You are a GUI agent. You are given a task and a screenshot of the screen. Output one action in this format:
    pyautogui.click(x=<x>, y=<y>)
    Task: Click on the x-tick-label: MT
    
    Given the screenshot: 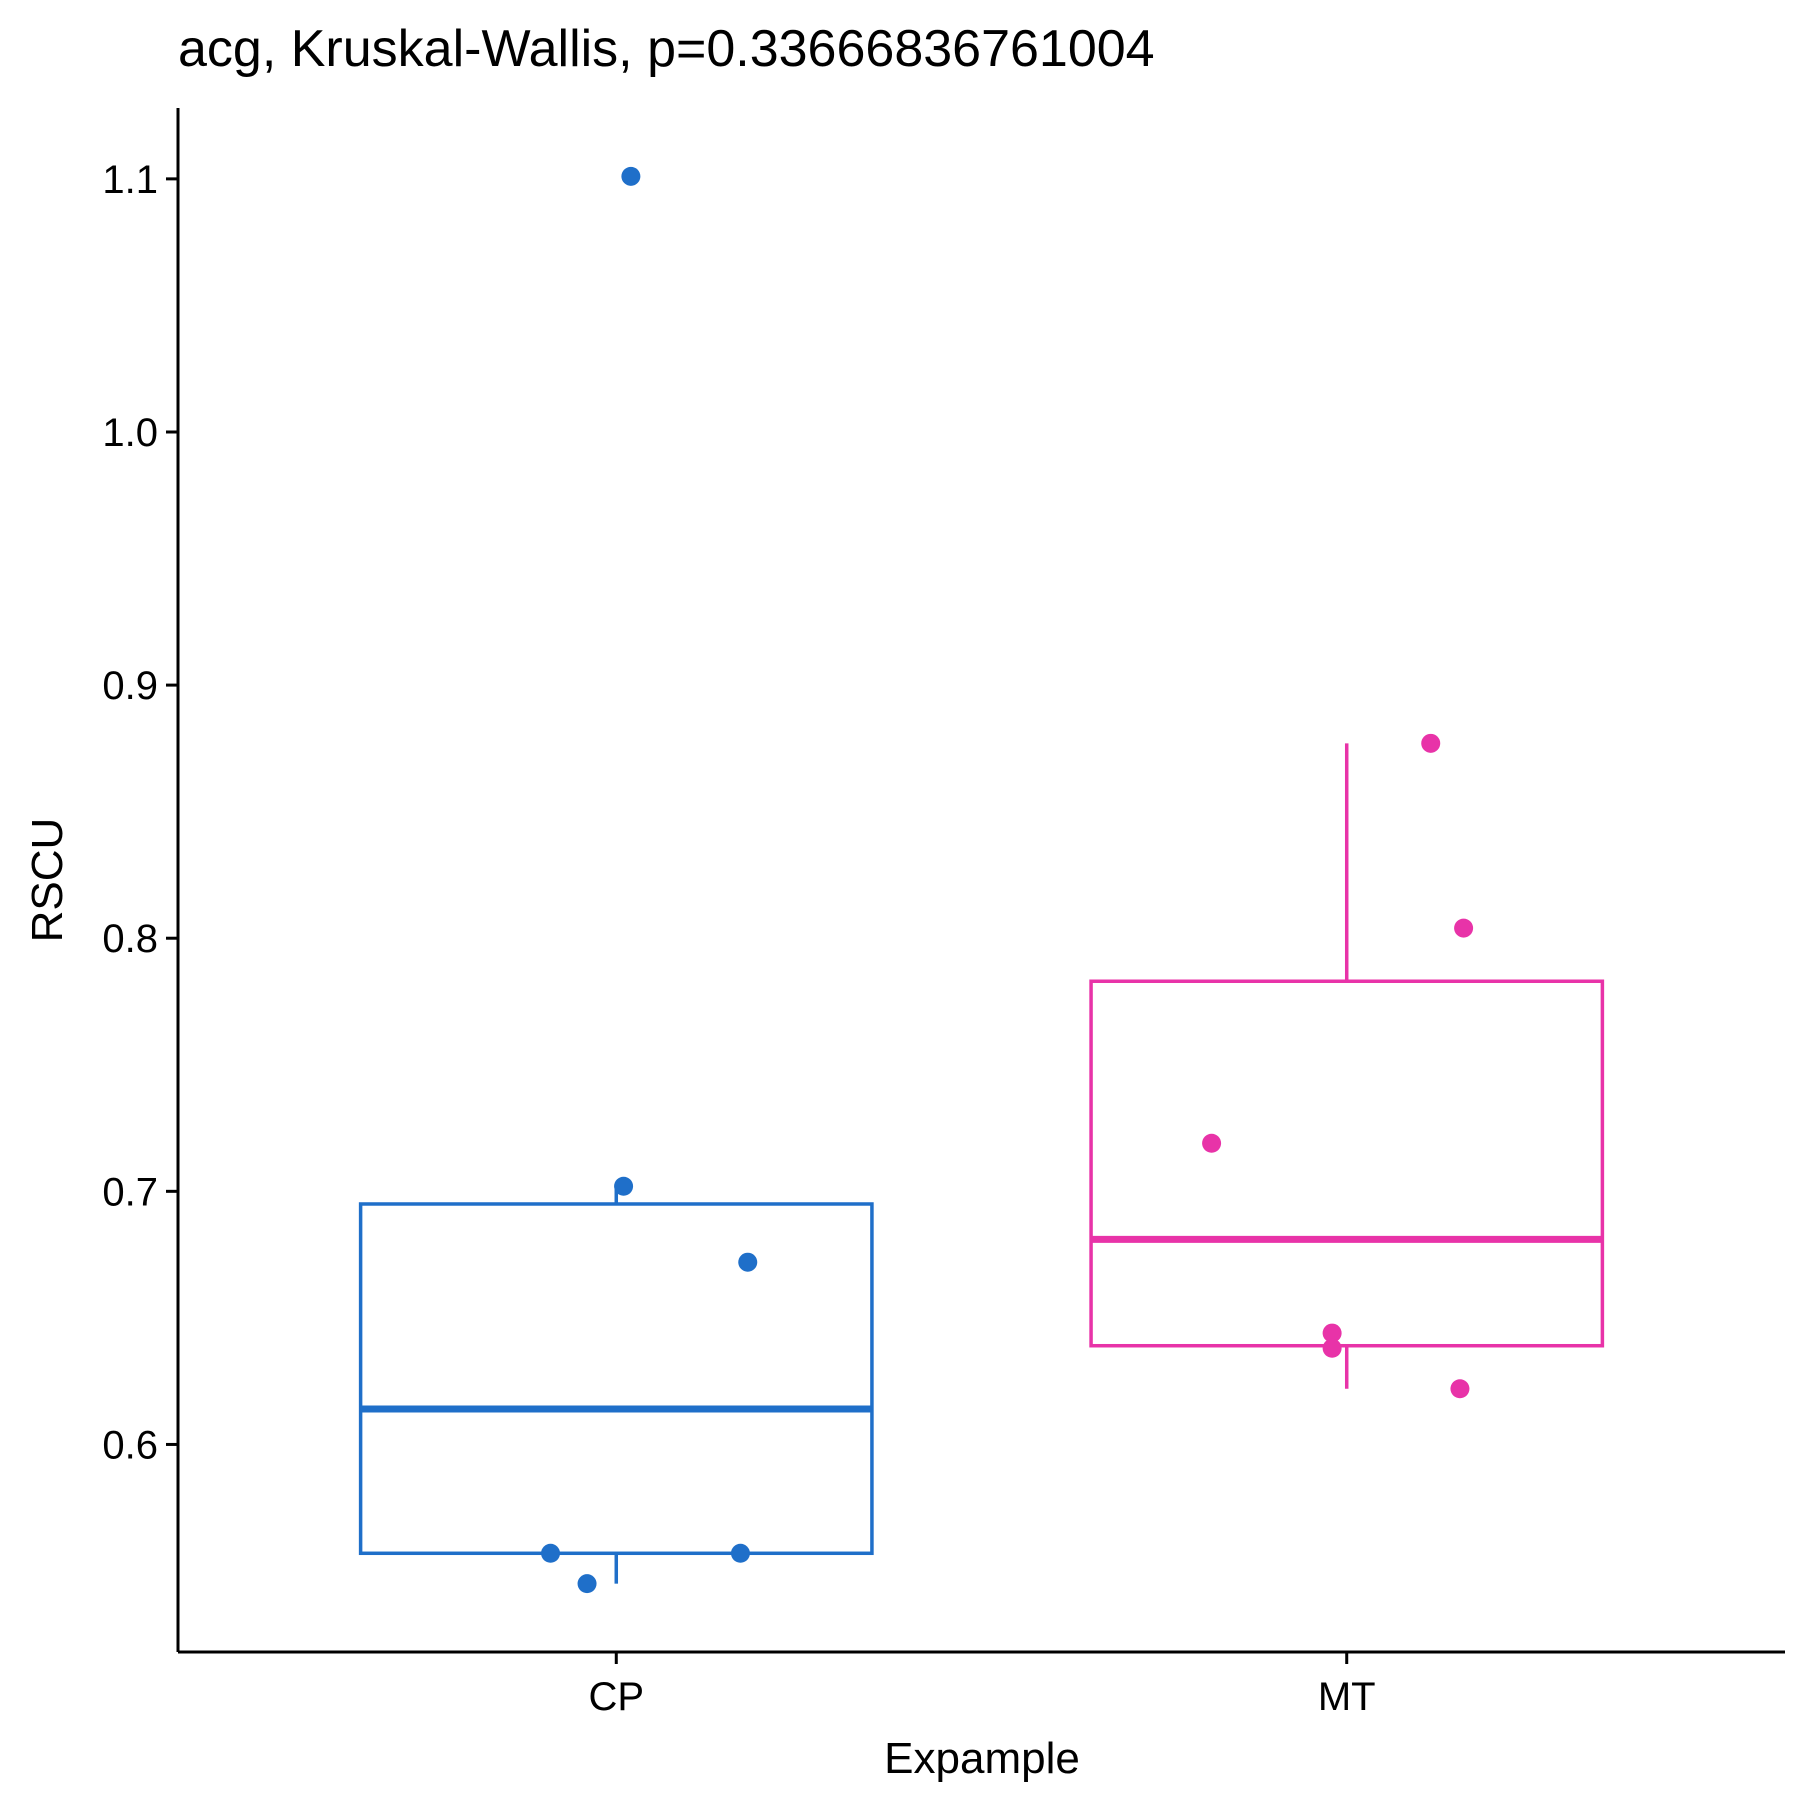 What is the action you would take?
    pyautogui.click(x=1347, y=1697)
    